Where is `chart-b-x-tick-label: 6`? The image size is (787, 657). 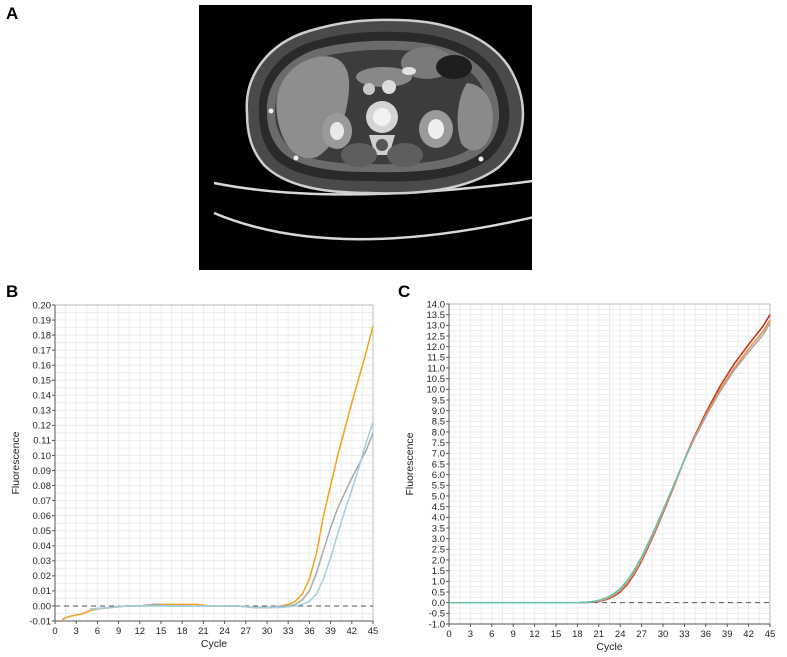 chart-b-x-tick-label: 6 is located at coordinates (97, 631).